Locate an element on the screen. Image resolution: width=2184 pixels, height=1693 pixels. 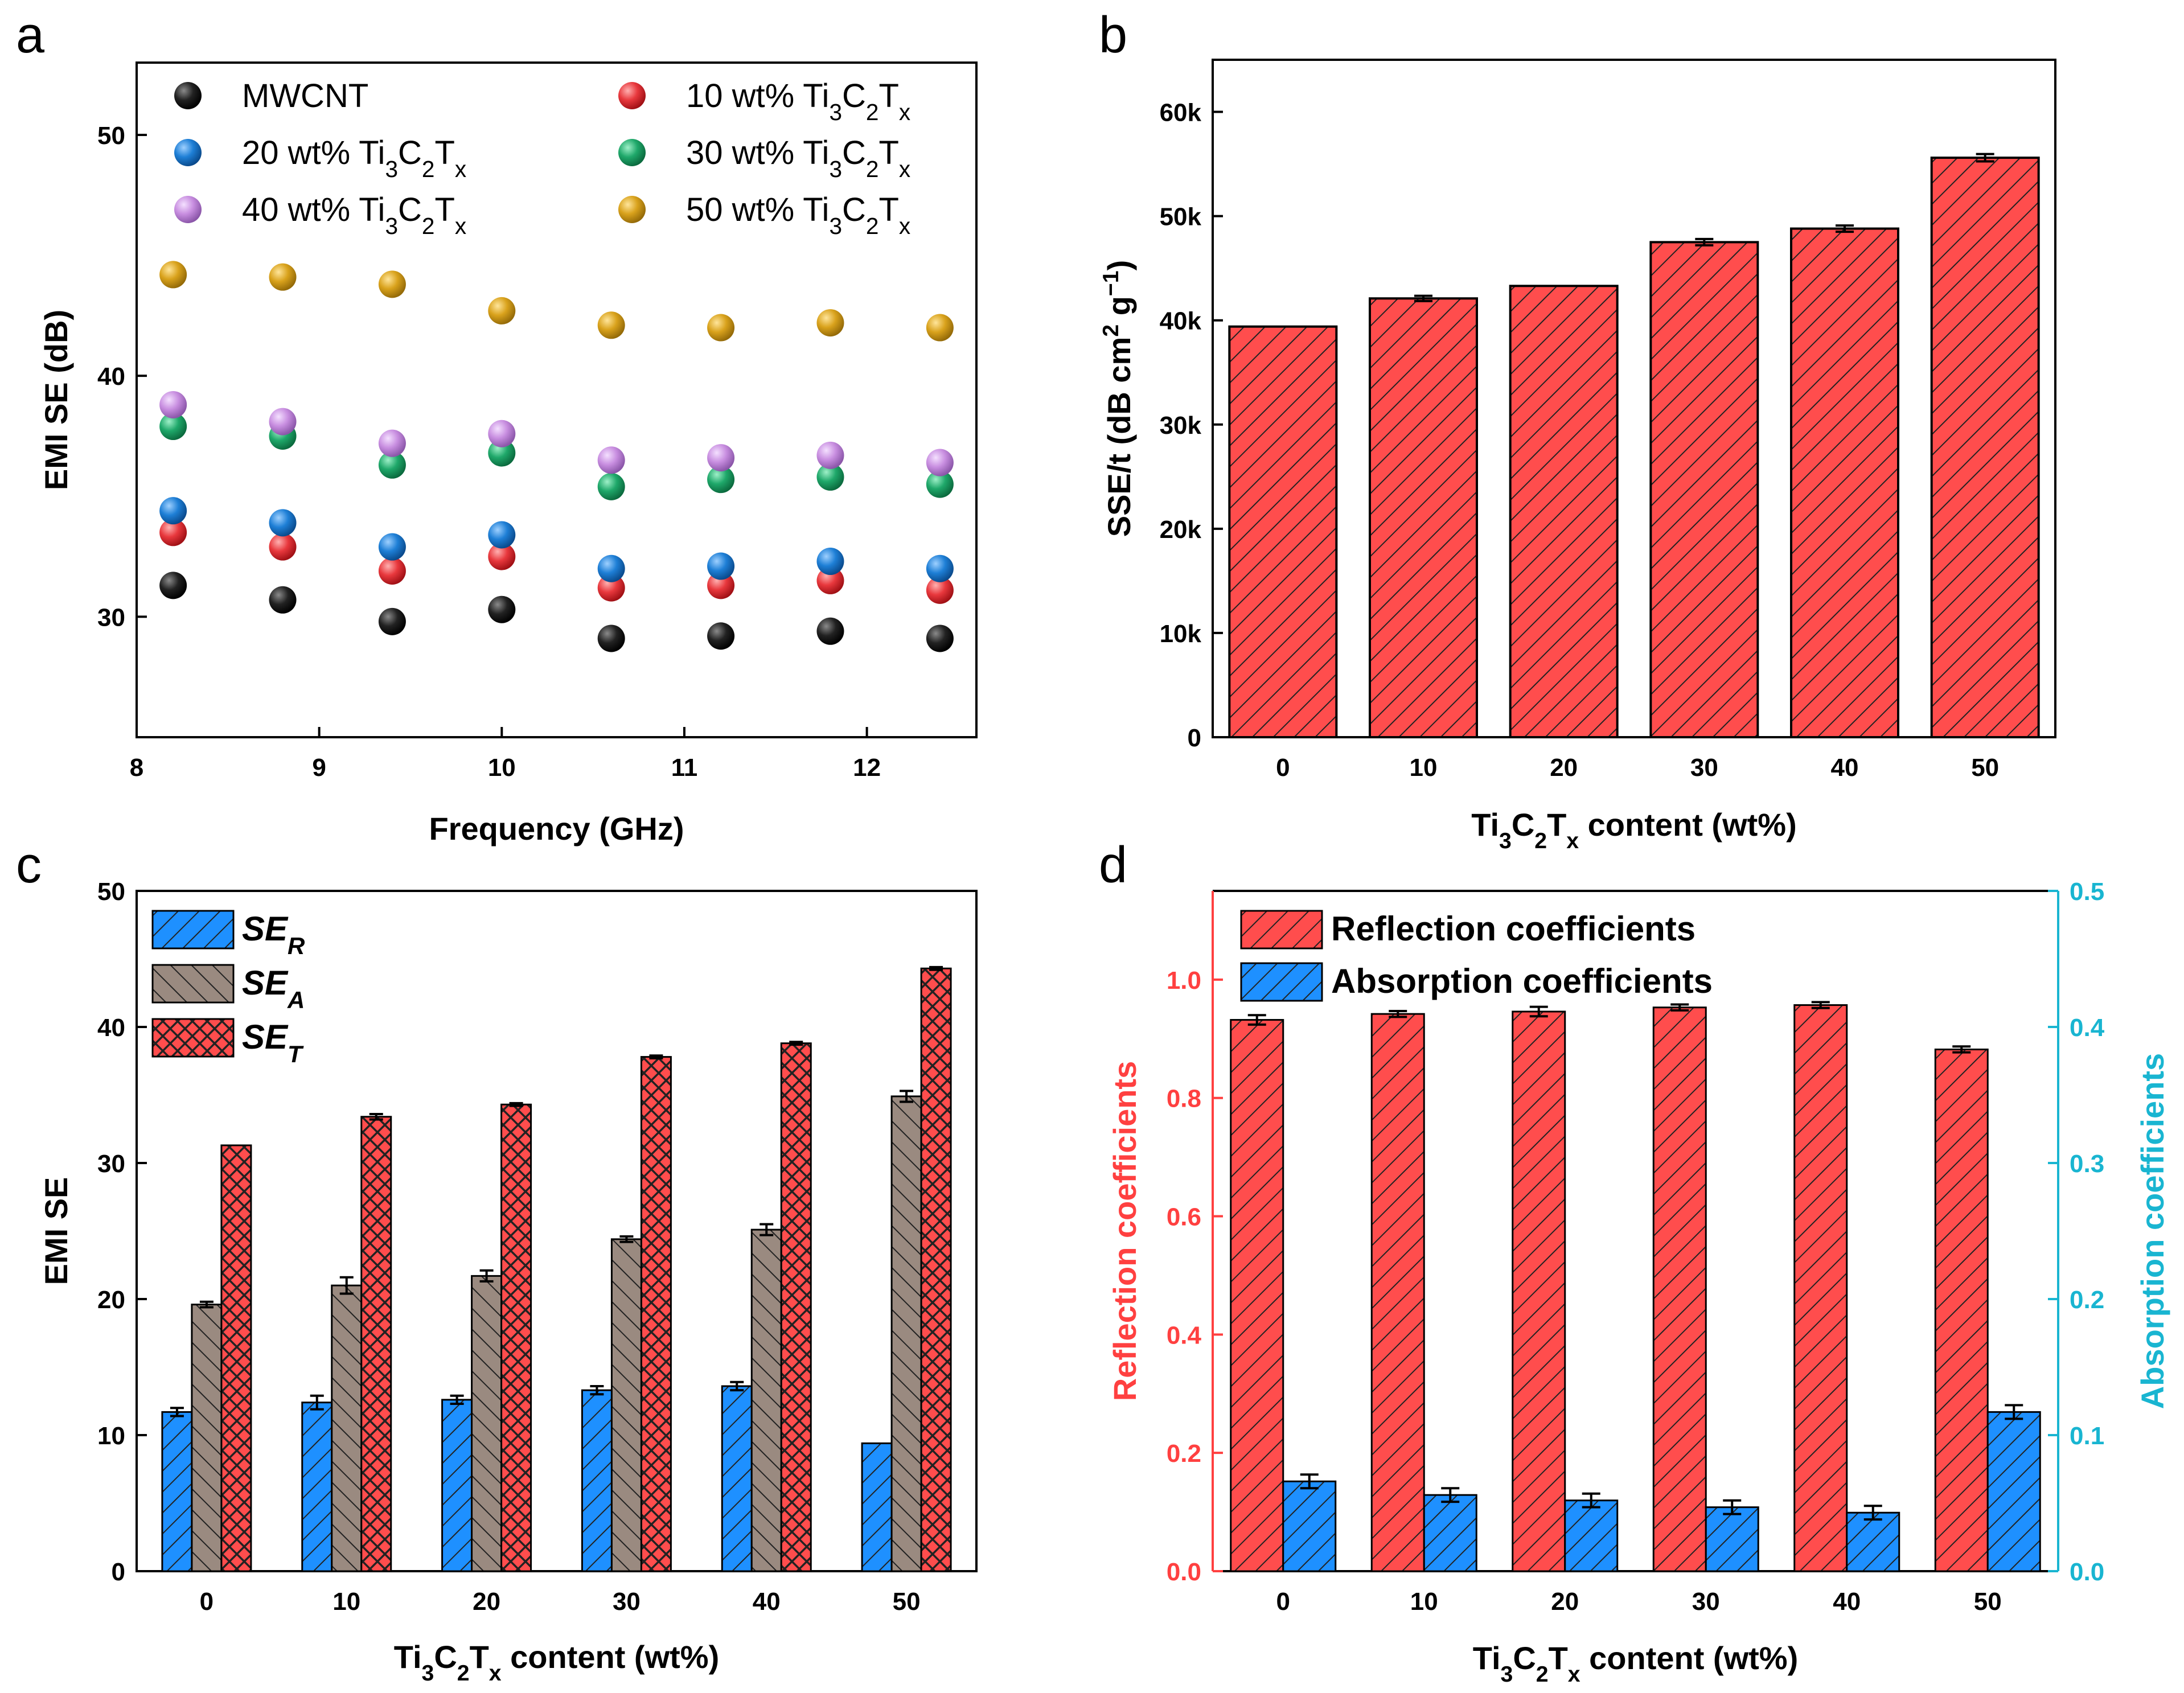
legend-label-s20-part: x is located at coordinates (460, 169).